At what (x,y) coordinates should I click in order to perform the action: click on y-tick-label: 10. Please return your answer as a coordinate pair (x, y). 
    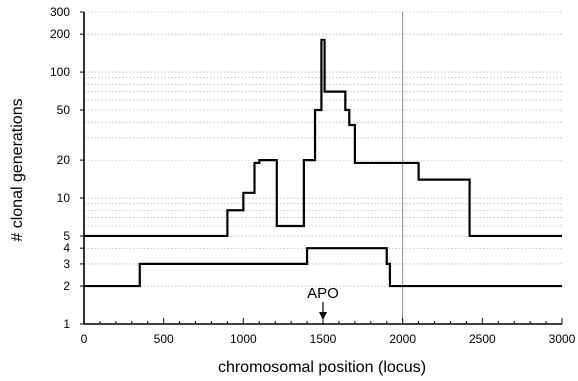
    Looking at the image, I should click on (64, 198).